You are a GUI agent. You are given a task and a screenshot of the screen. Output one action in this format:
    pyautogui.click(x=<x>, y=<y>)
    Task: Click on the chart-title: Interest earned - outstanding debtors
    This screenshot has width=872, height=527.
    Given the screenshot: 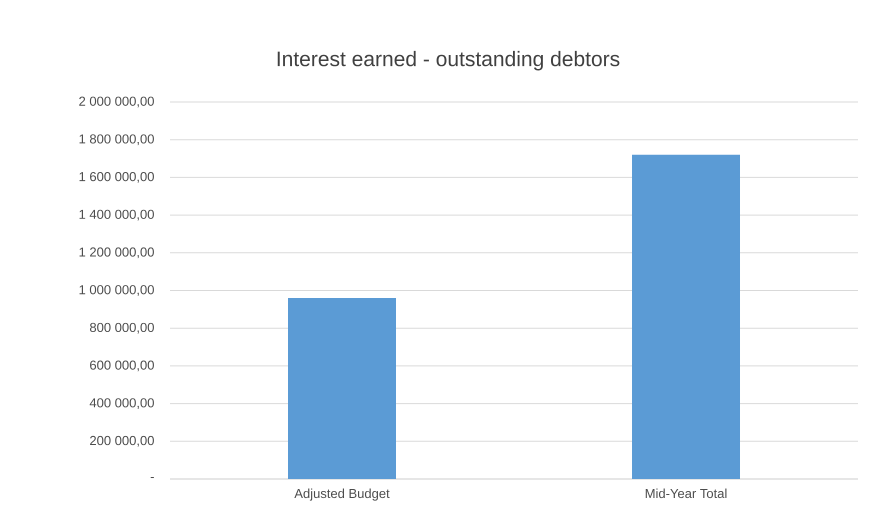 What is the action you would take?
    pyautogui.click(x=449, y=60)
    